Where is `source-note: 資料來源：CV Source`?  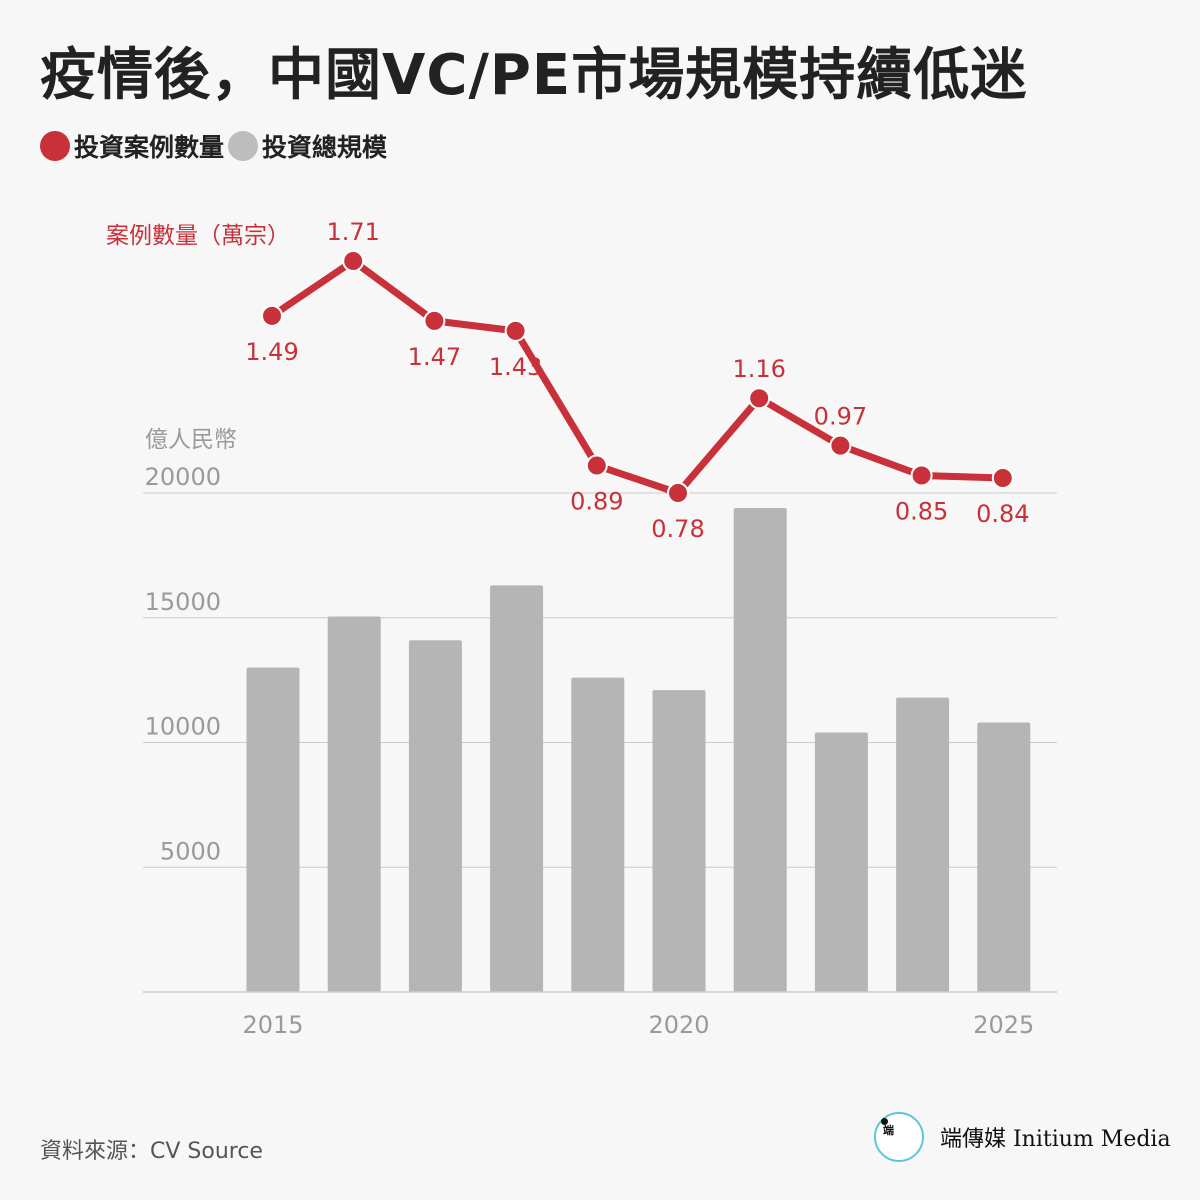
source-note: 資料來源：CV Source is located at coordinates (151, 1151).